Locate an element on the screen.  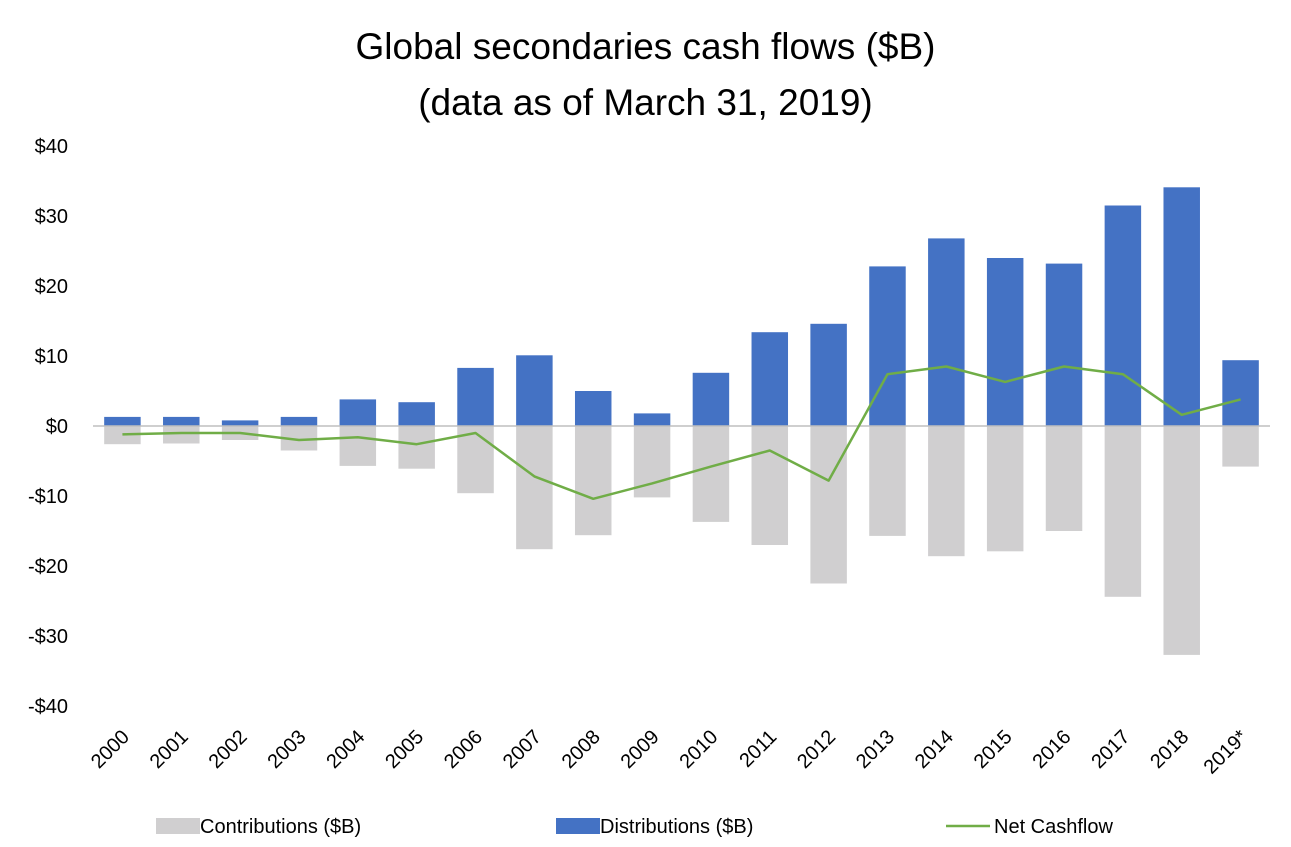
contribution-bar-2004 is located at coordinates (358, 446).